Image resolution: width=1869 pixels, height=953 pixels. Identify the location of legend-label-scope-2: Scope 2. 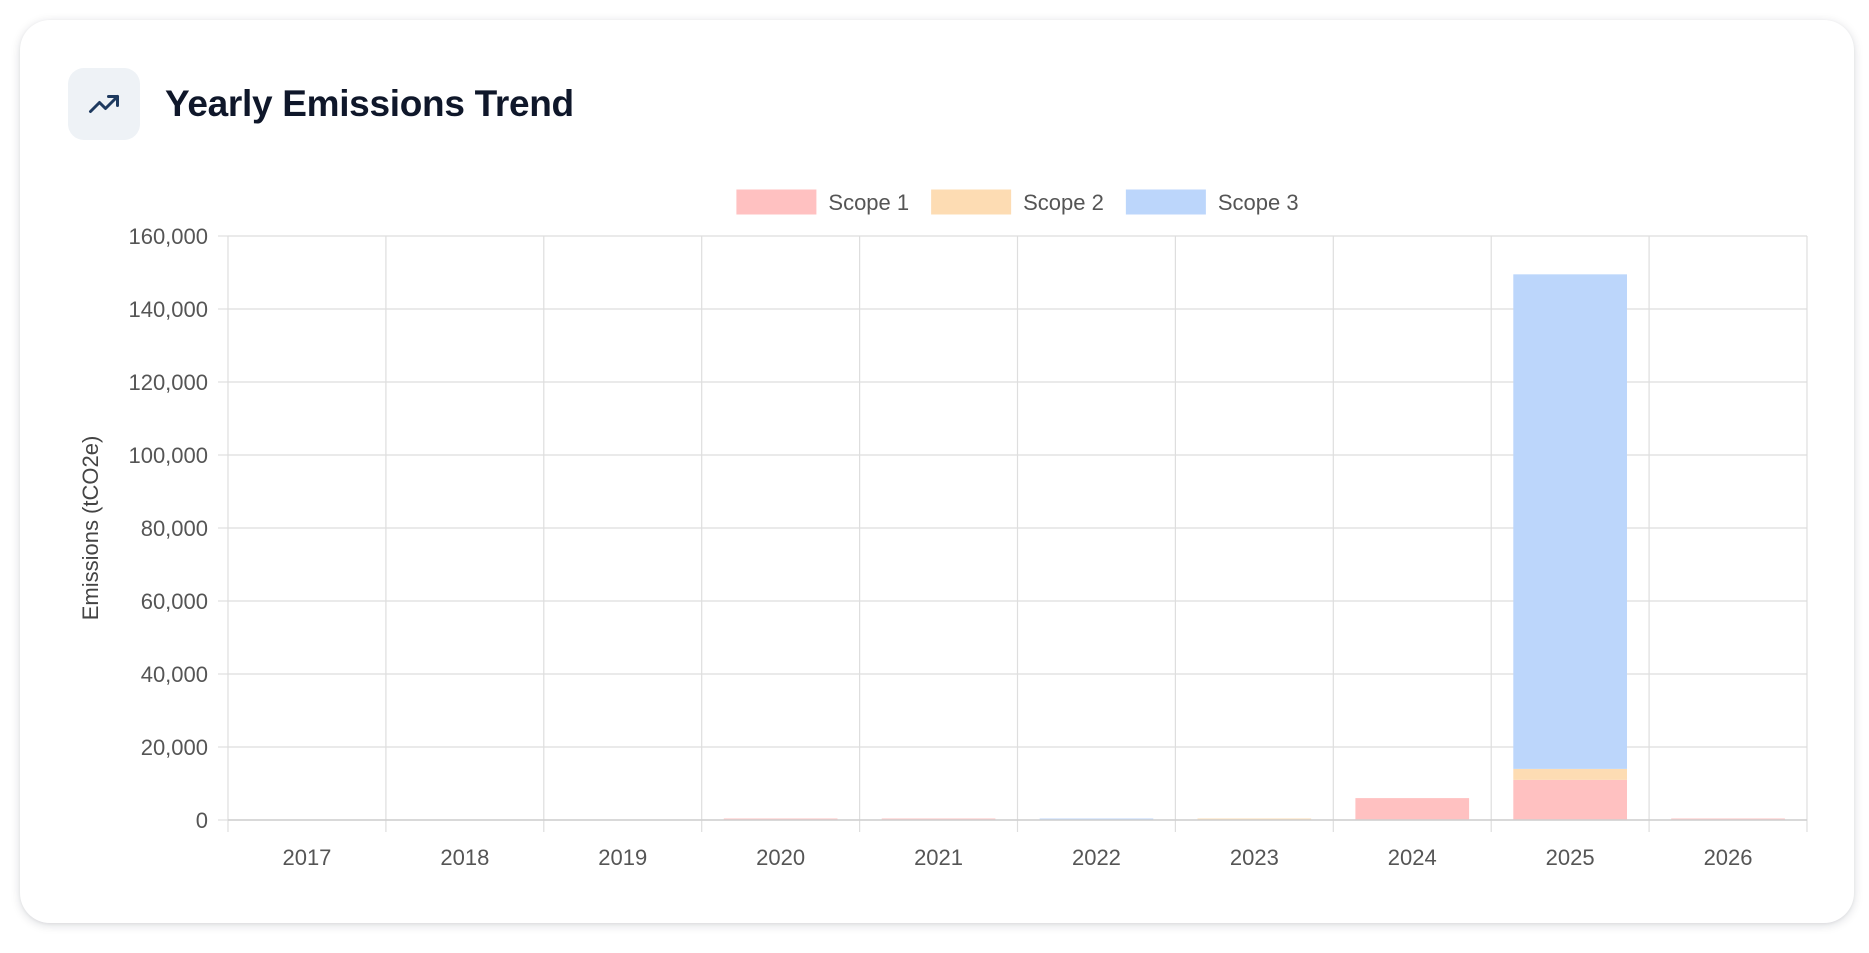
(1063, 202).